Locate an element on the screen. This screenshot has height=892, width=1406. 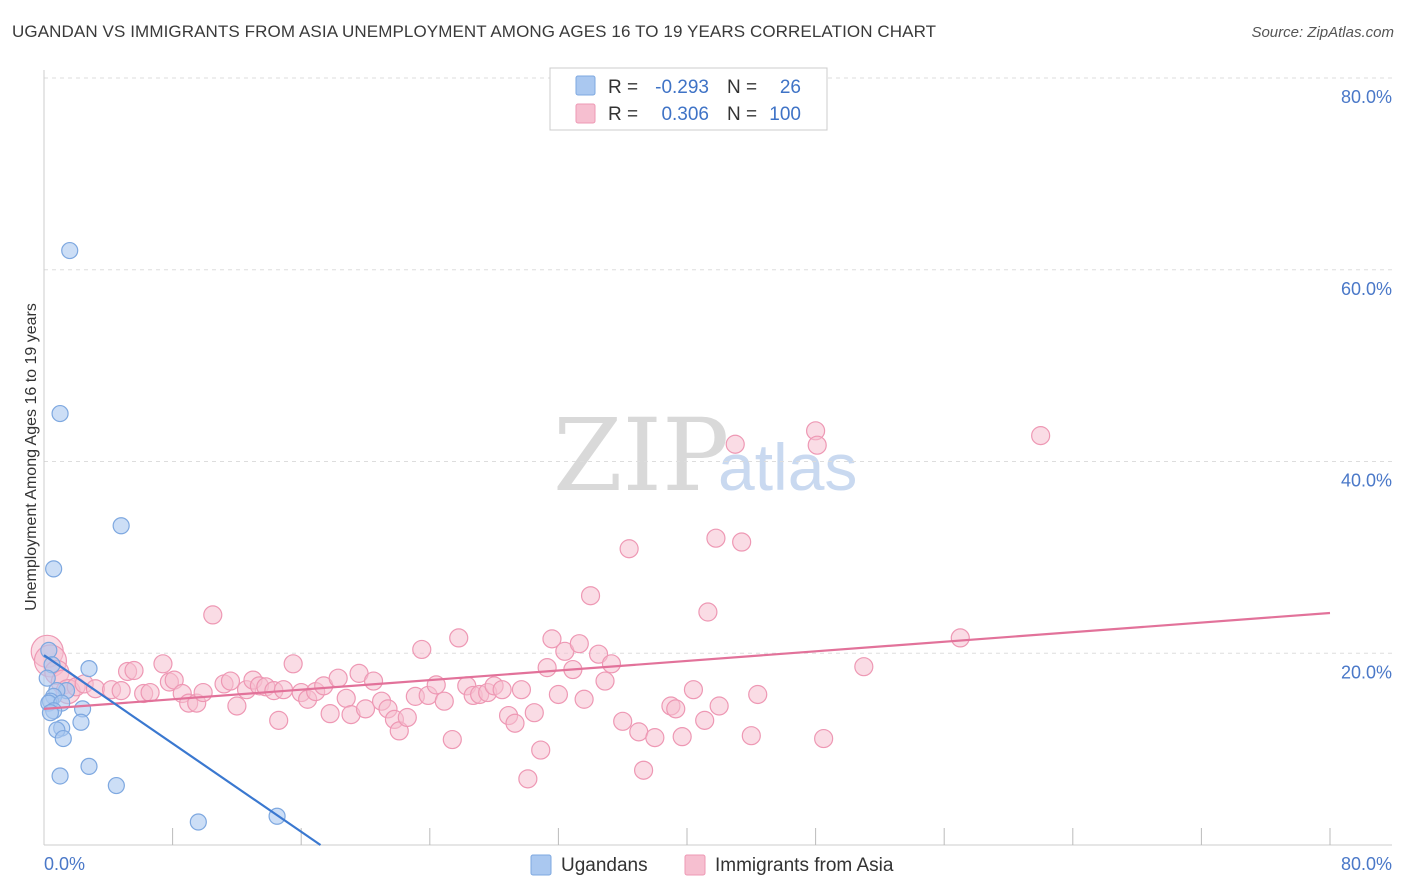
y-tick-label-40: 40.0% is located at coordinates (1366, 481).